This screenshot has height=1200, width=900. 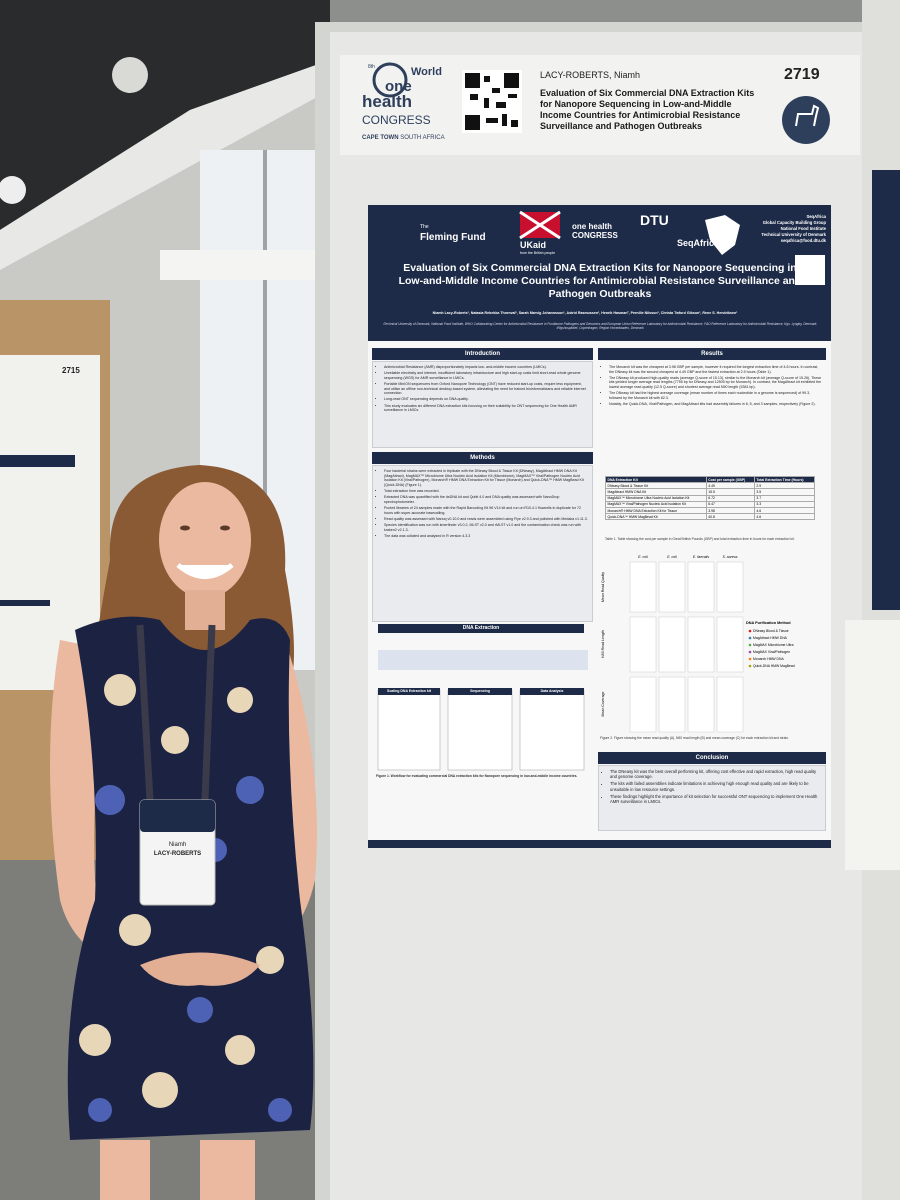 What do you see at coordinates (380, 138) in the screenshot?
I see `logo-city: CAPE TOWN` at bounding box center [380, 138].